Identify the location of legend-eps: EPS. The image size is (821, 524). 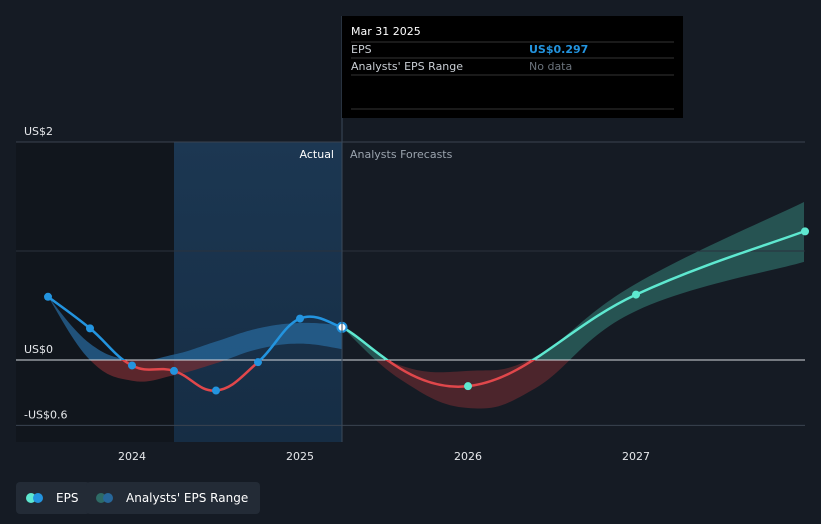
(53, 498).